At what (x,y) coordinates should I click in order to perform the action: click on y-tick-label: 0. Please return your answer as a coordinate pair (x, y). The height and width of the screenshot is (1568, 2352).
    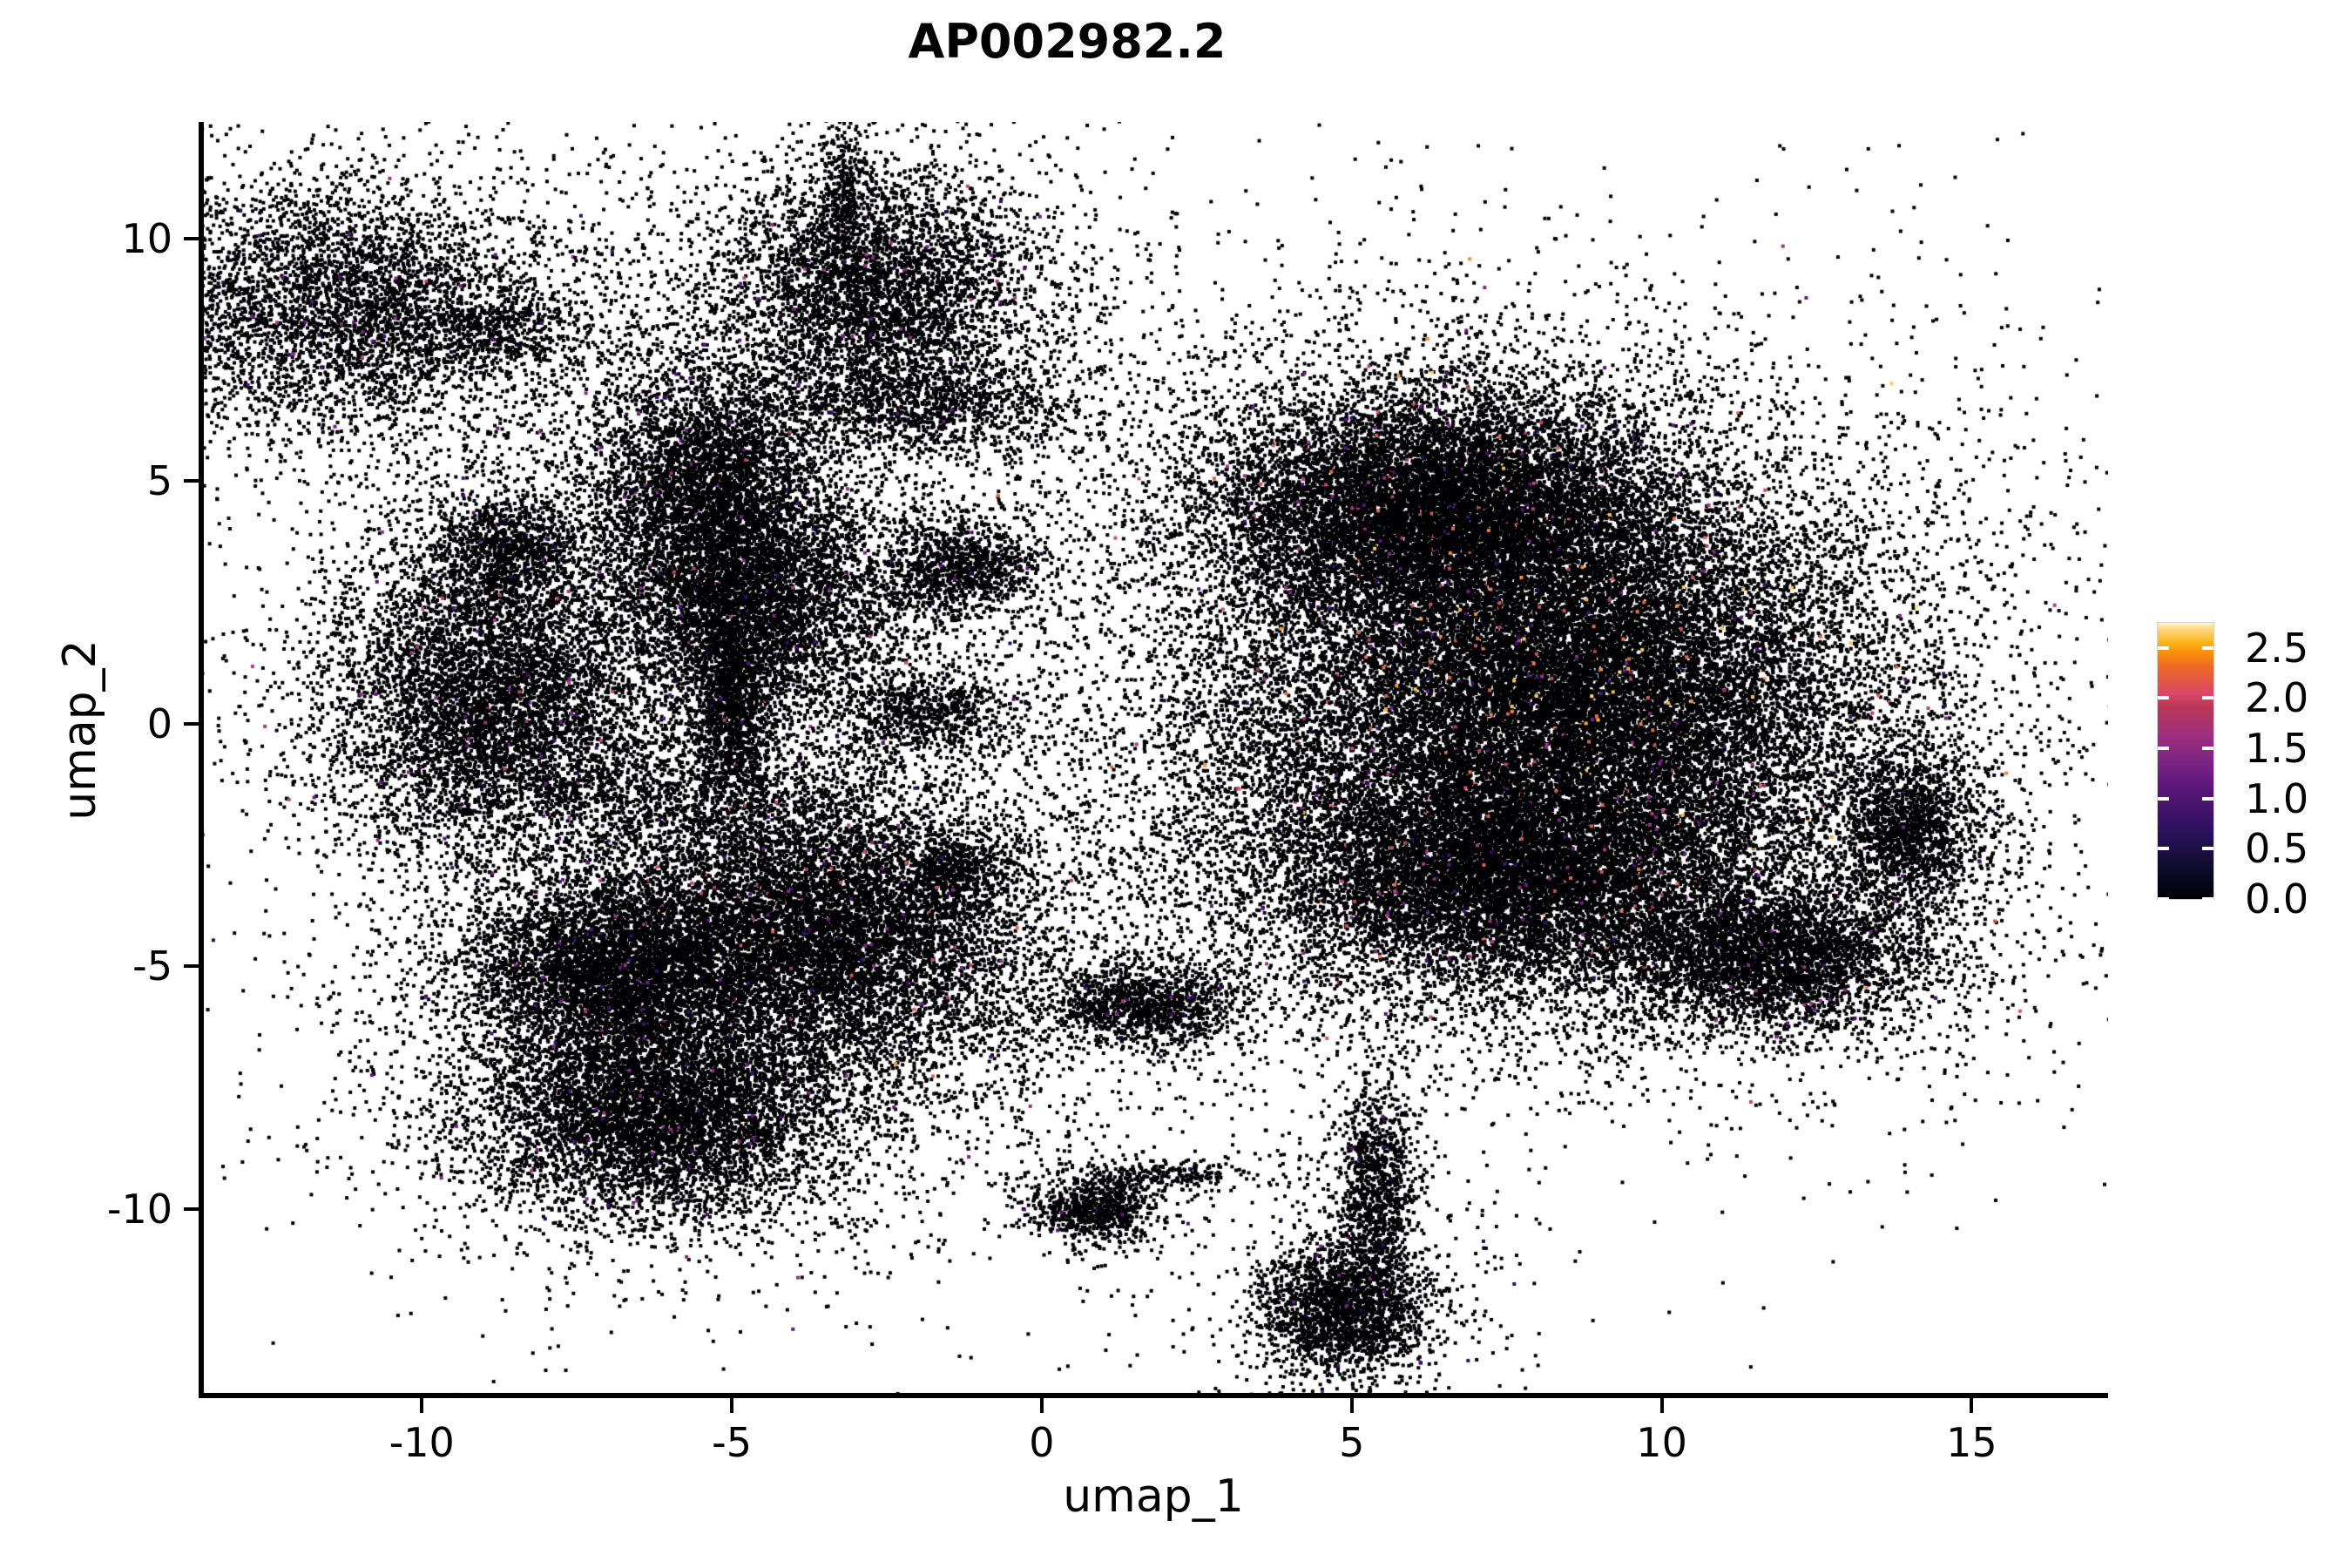
    Looking at the image, I should click on (159, 723).